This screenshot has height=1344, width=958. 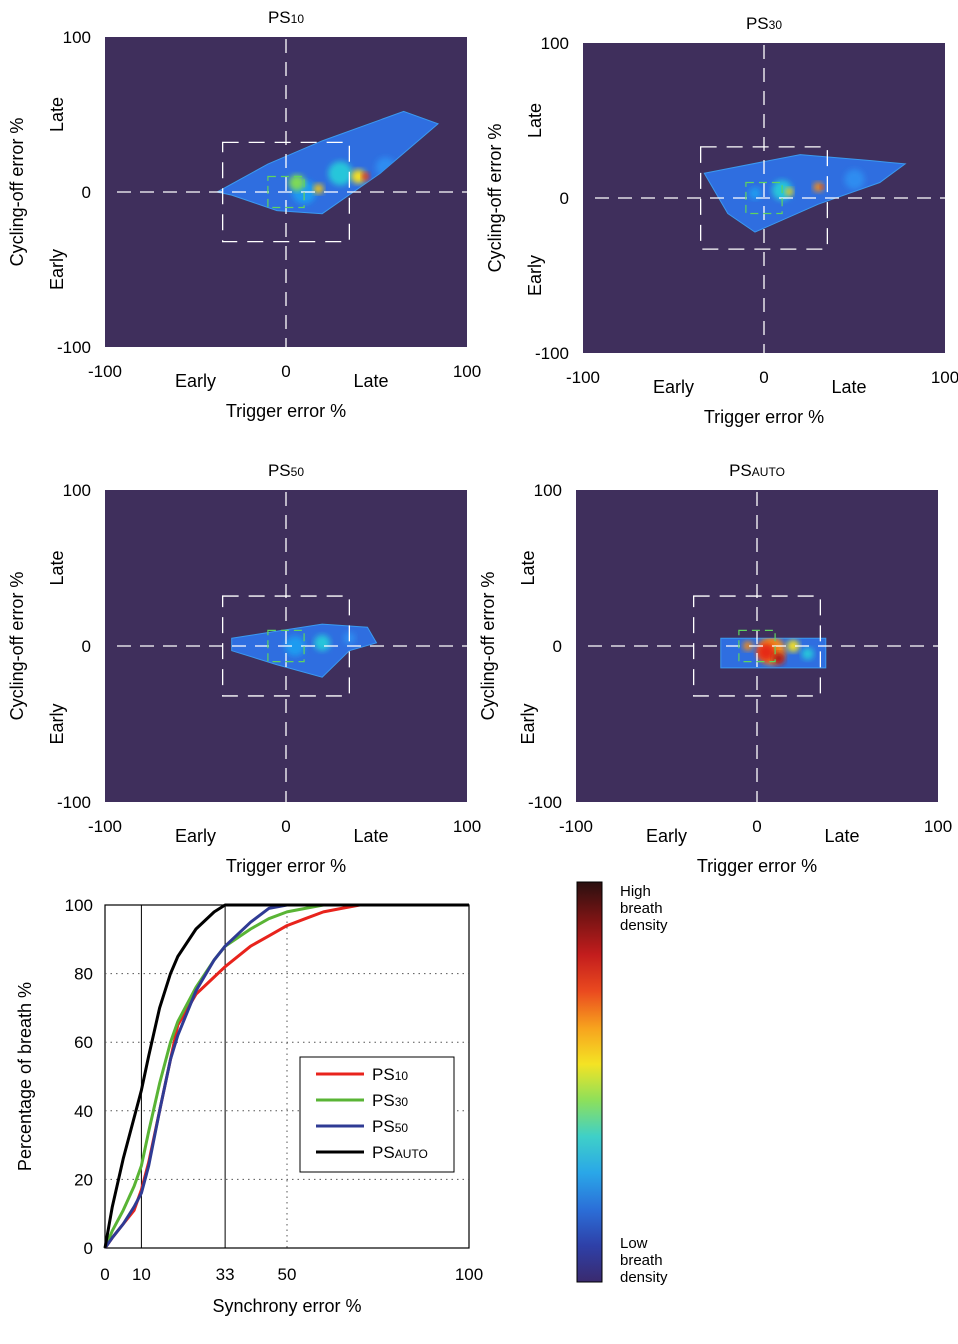 What do you see at coordinates (298, 472) in the screenshot?
I see `title-sub: 50` at bounding box center [298, 472].